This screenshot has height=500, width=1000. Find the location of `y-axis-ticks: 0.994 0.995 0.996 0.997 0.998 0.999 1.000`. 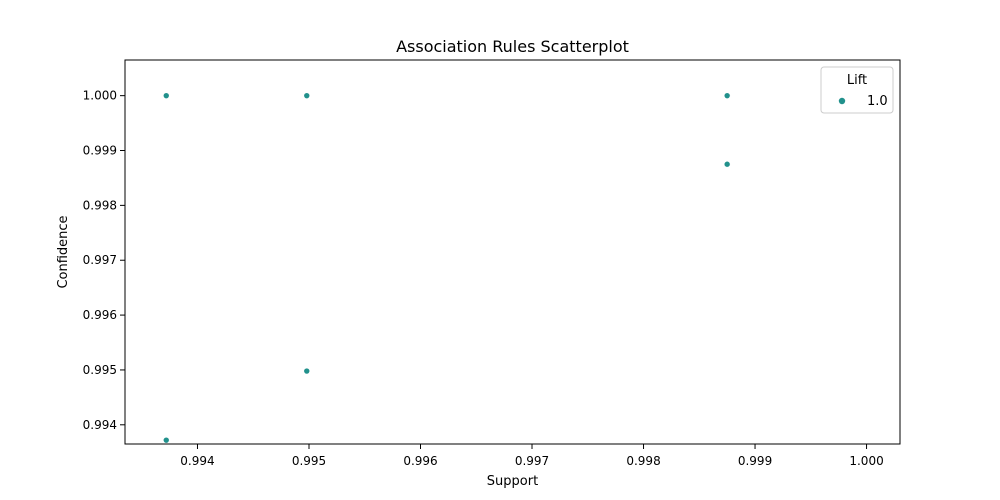

y-axis-ticks: 0.994 0.995 0.996 0.997 0.998 0.999 1.000 is located at coordinates (104, 260).